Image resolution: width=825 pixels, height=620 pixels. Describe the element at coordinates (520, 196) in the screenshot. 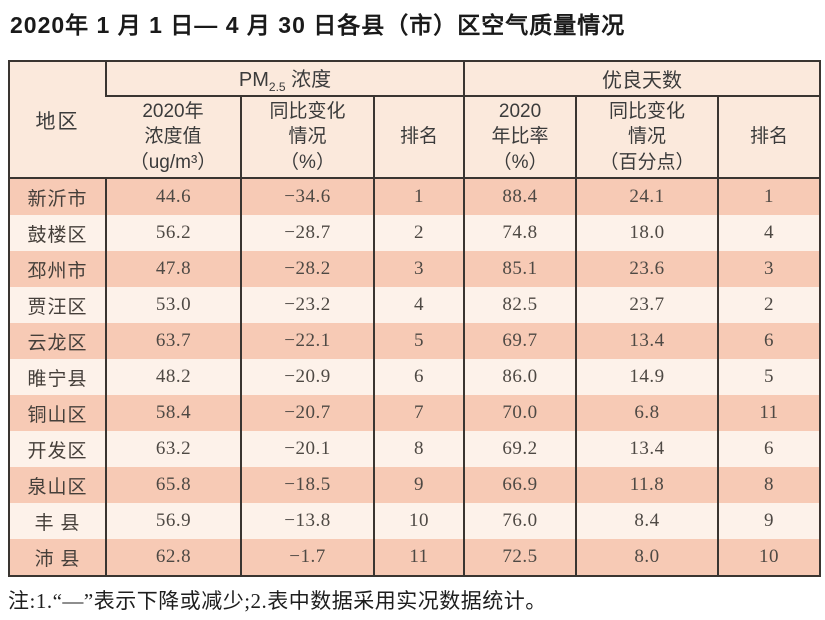

I see `cell-good-ratio: 88.4` at that location.